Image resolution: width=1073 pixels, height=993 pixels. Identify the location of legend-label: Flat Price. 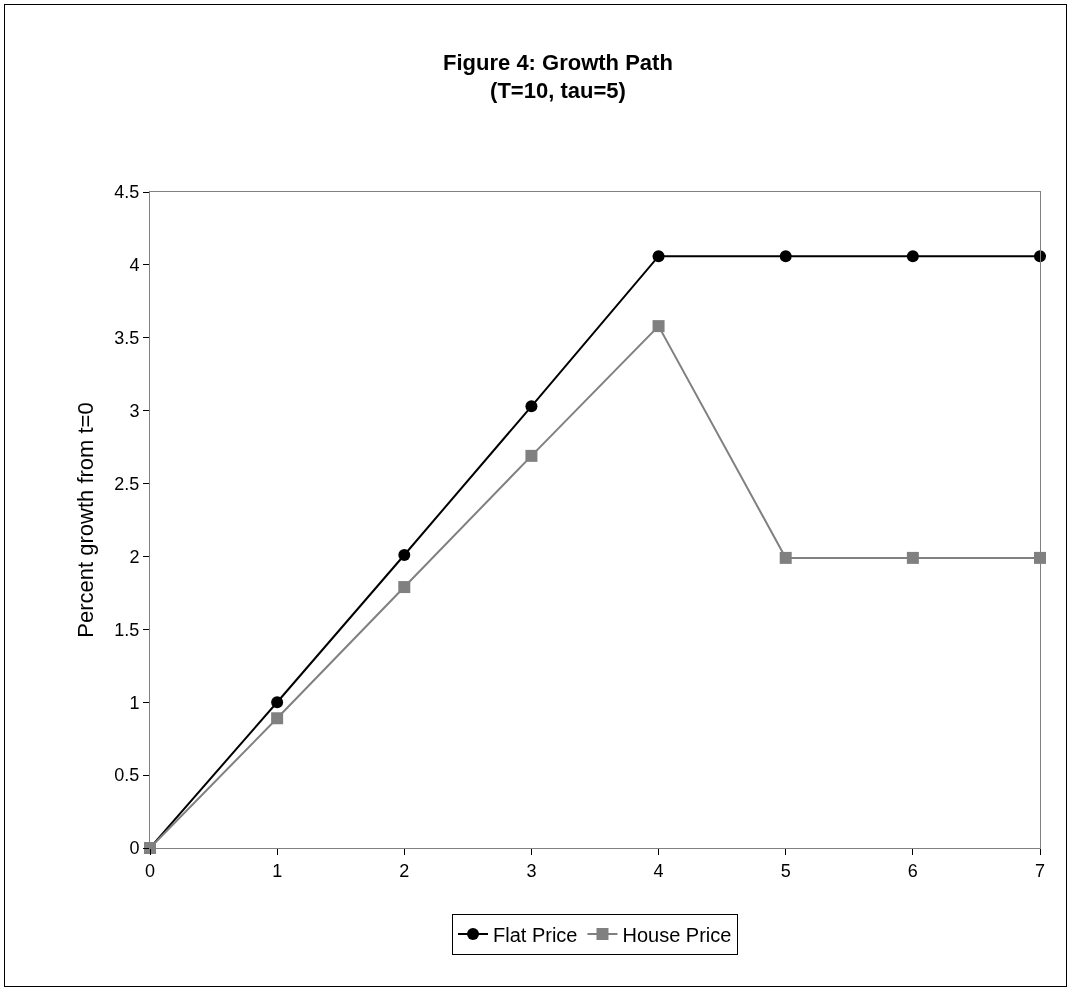
(535, 934).